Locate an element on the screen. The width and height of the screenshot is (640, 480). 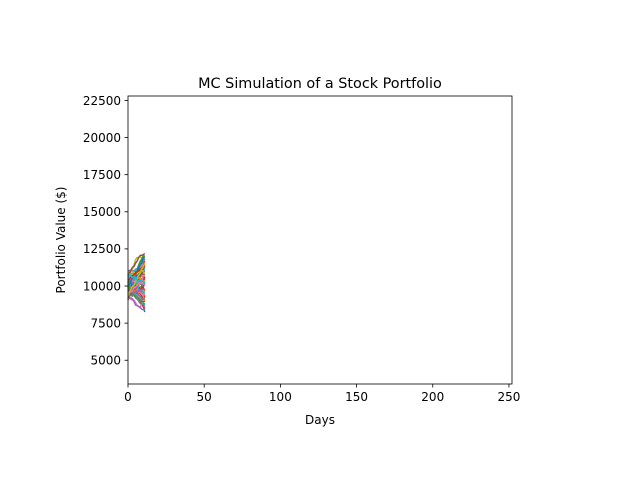
y-tick-label: 5000 is located at coordinates (105, 361).